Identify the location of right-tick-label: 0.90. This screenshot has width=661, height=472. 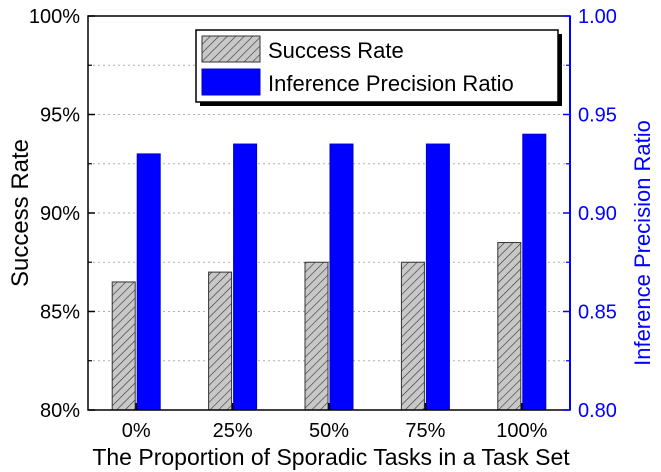
(597, 214).